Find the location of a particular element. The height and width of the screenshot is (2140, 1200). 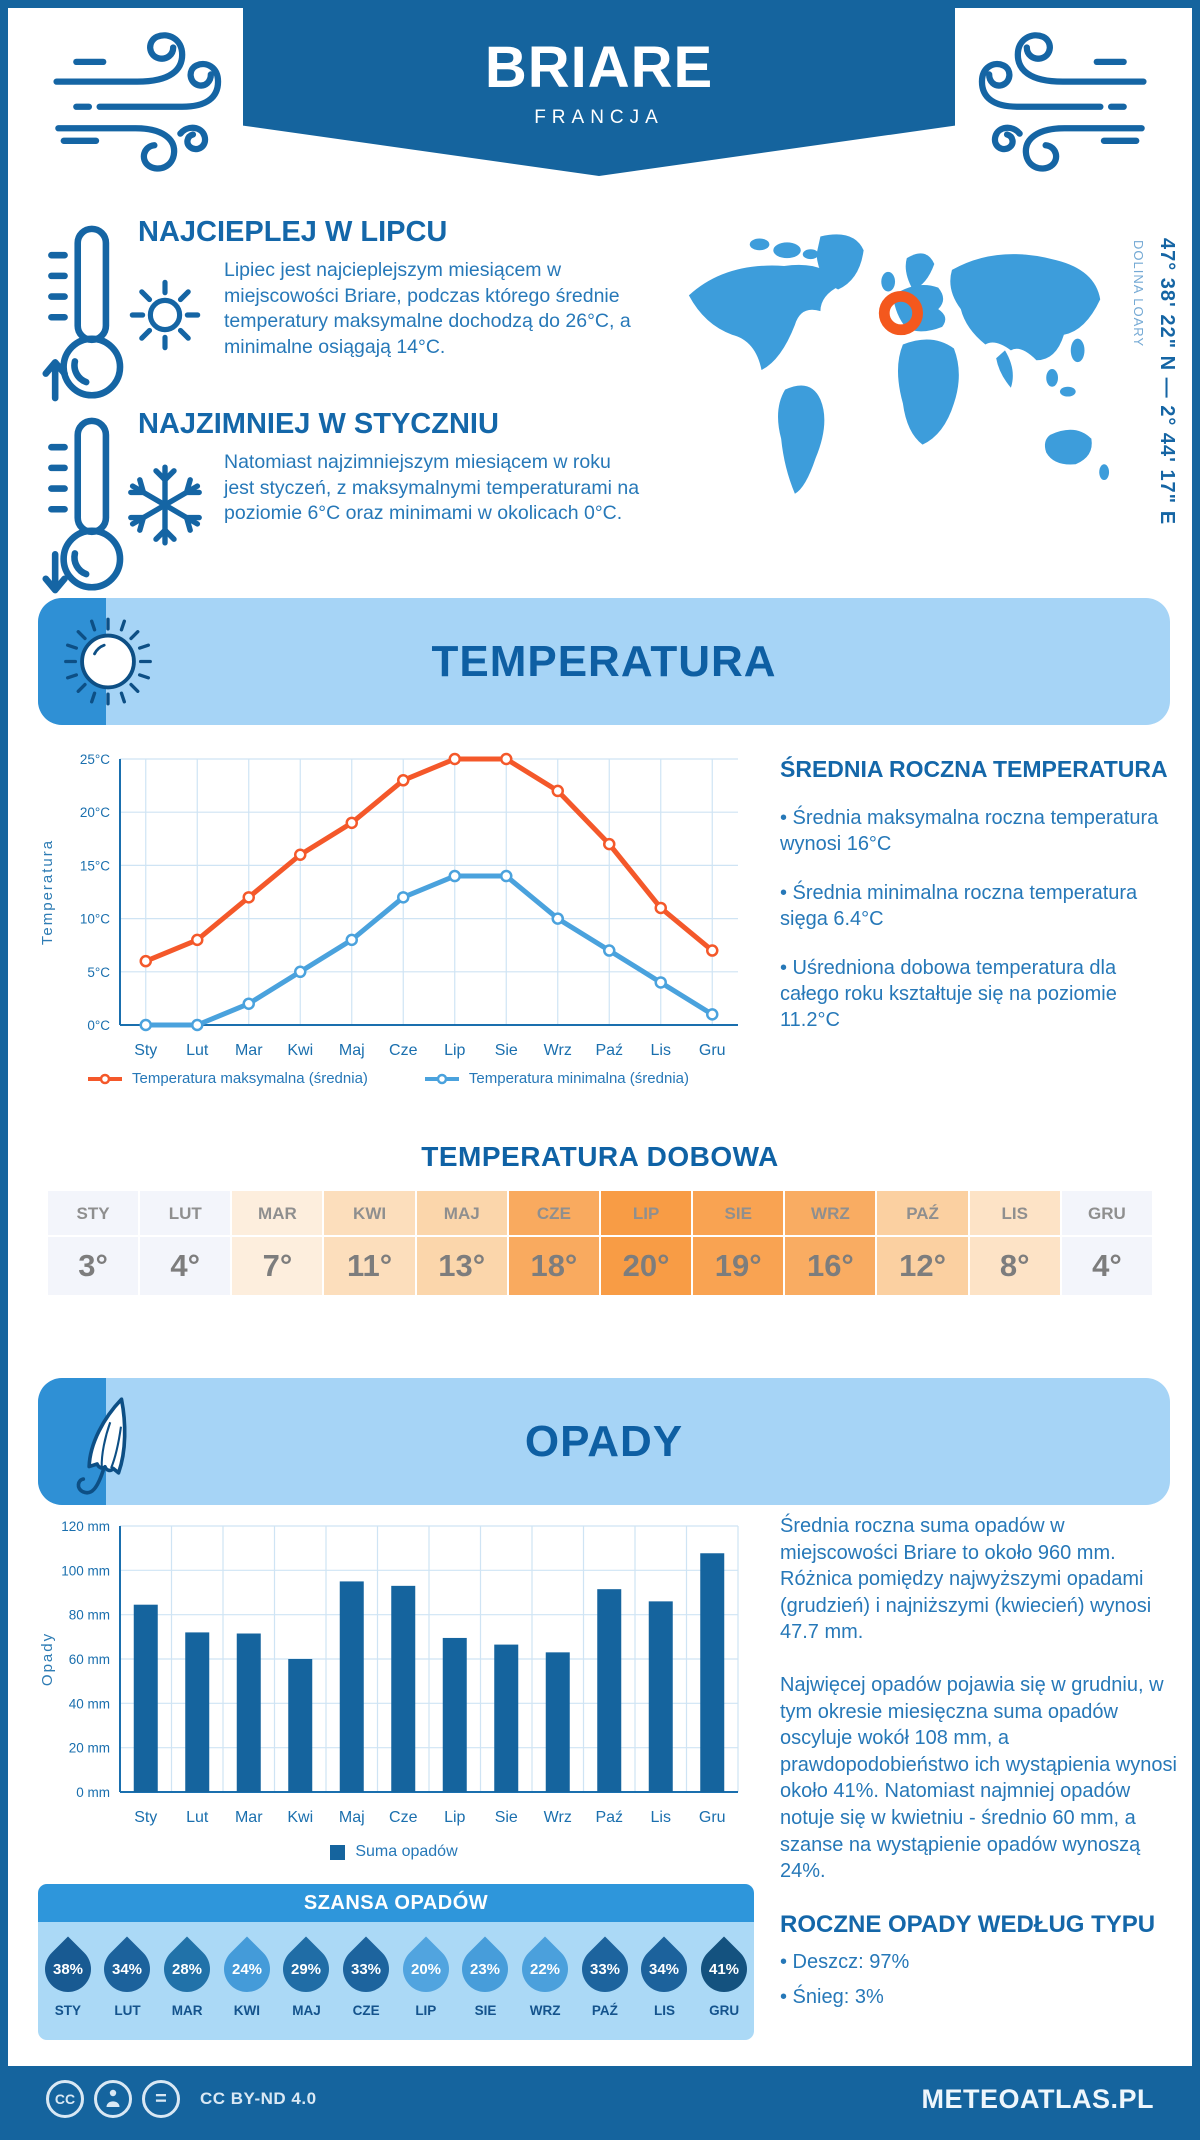

min-line-swatch-icon is located at coordinates (441, 1078).